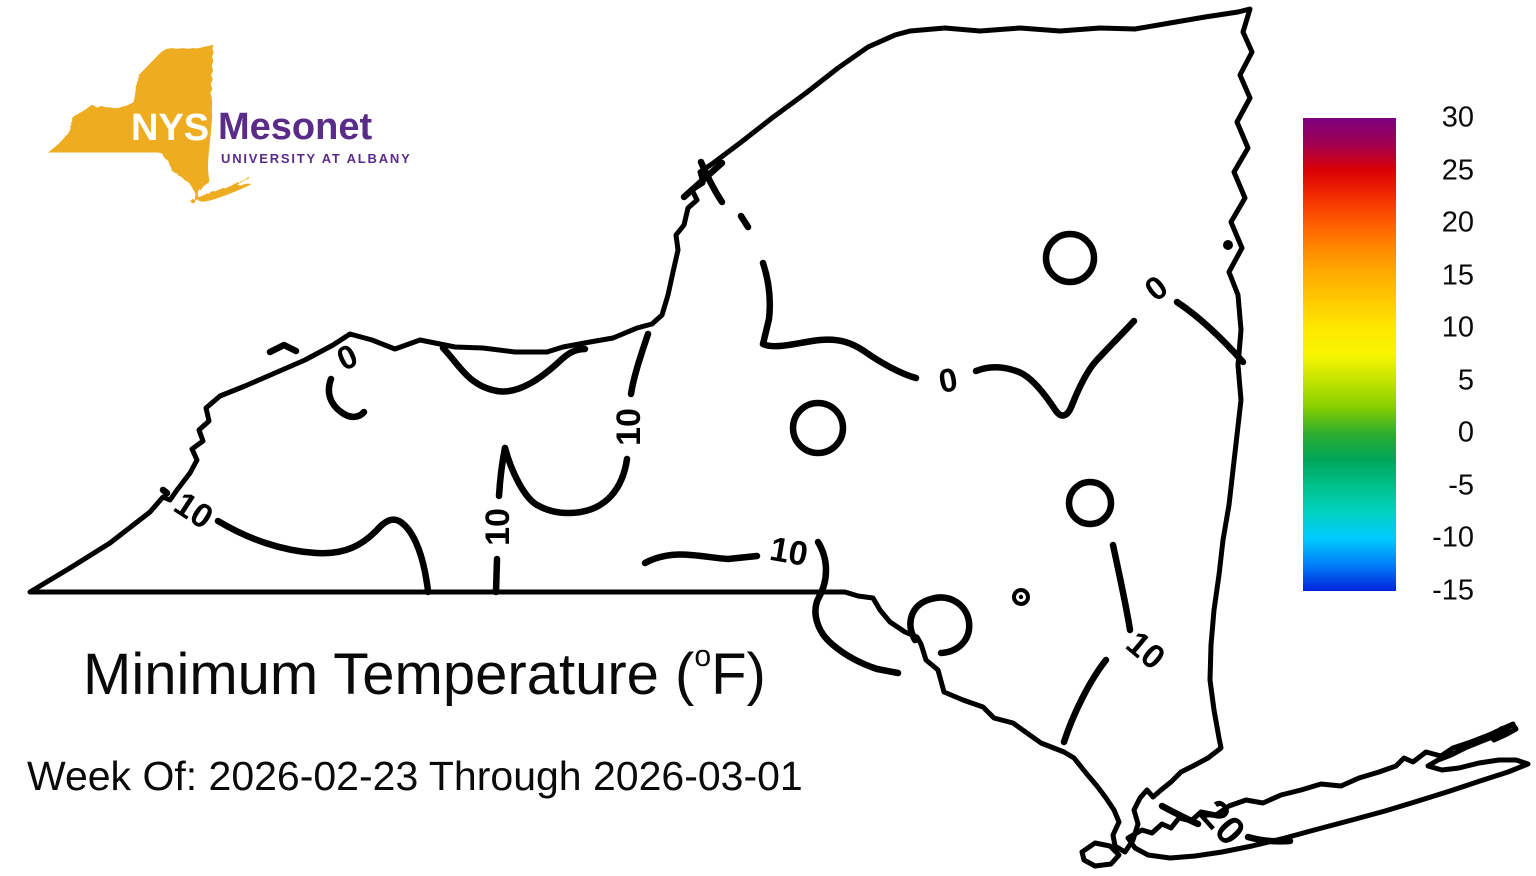  What do you see at coordinates (1457, 117) in the screenshot?
I see `colorbar-tick: 30` at bounding box center [1457, 117].